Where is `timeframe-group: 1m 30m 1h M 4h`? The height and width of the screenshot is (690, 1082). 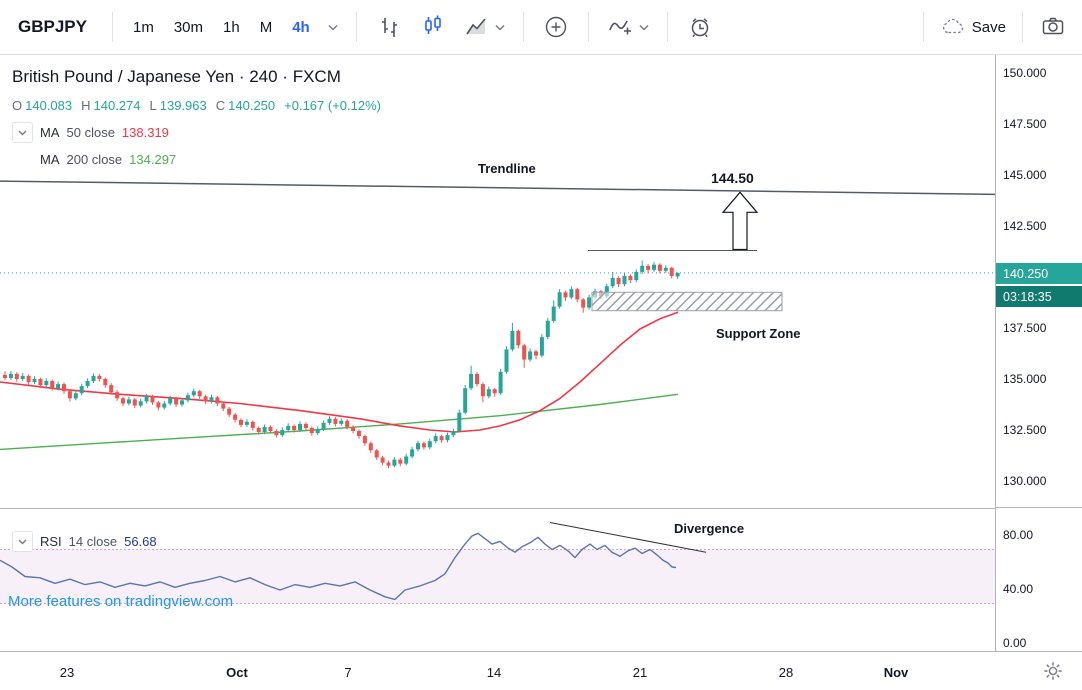 timeframe-group: 1m 30m 1h M 4h is located at coordinates (221, 27).